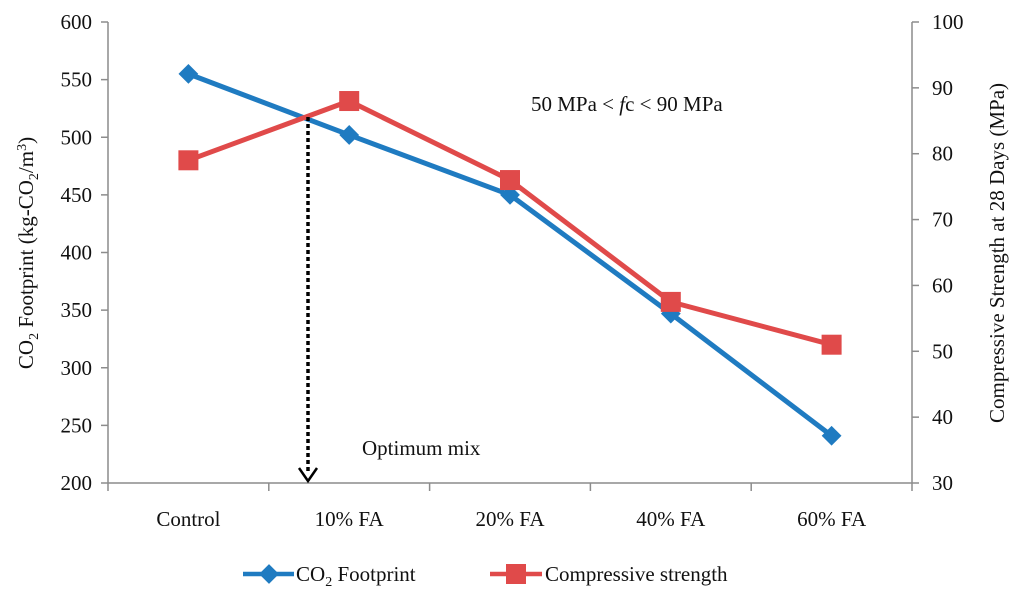  What do you see at coordinates (627, 104) in the screenshot?
I see `strength-range-annotation: 50 MPa < fc < 90 MPa` at bounding box center [627, 104].